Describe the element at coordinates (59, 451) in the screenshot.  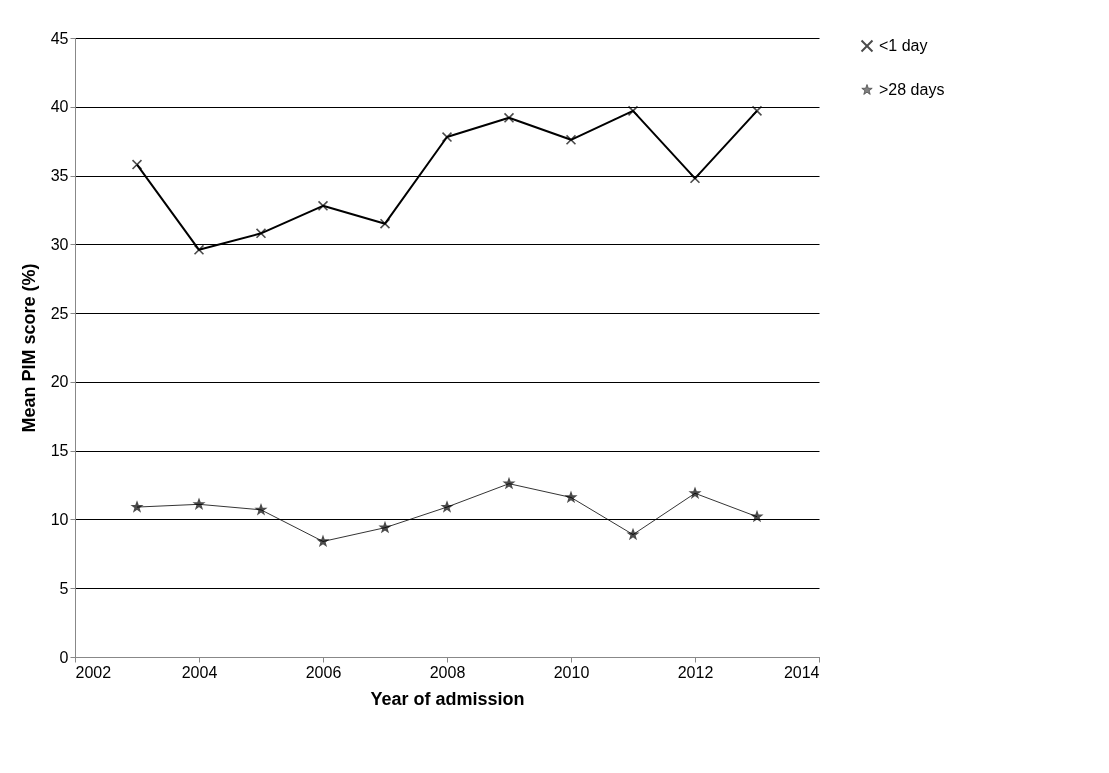
I see `y-tick-label: 15` at that location.